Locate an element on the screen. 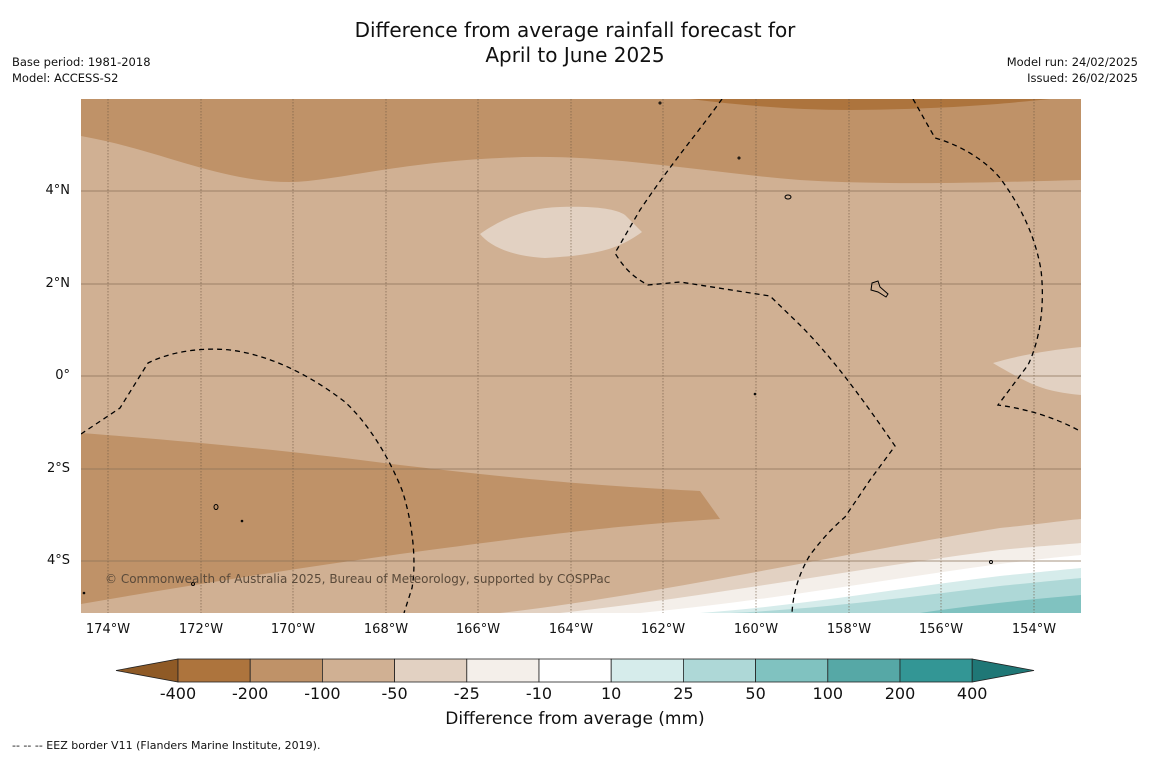  colorbar-tick-label: -25 is located at coordinates (466, 693).